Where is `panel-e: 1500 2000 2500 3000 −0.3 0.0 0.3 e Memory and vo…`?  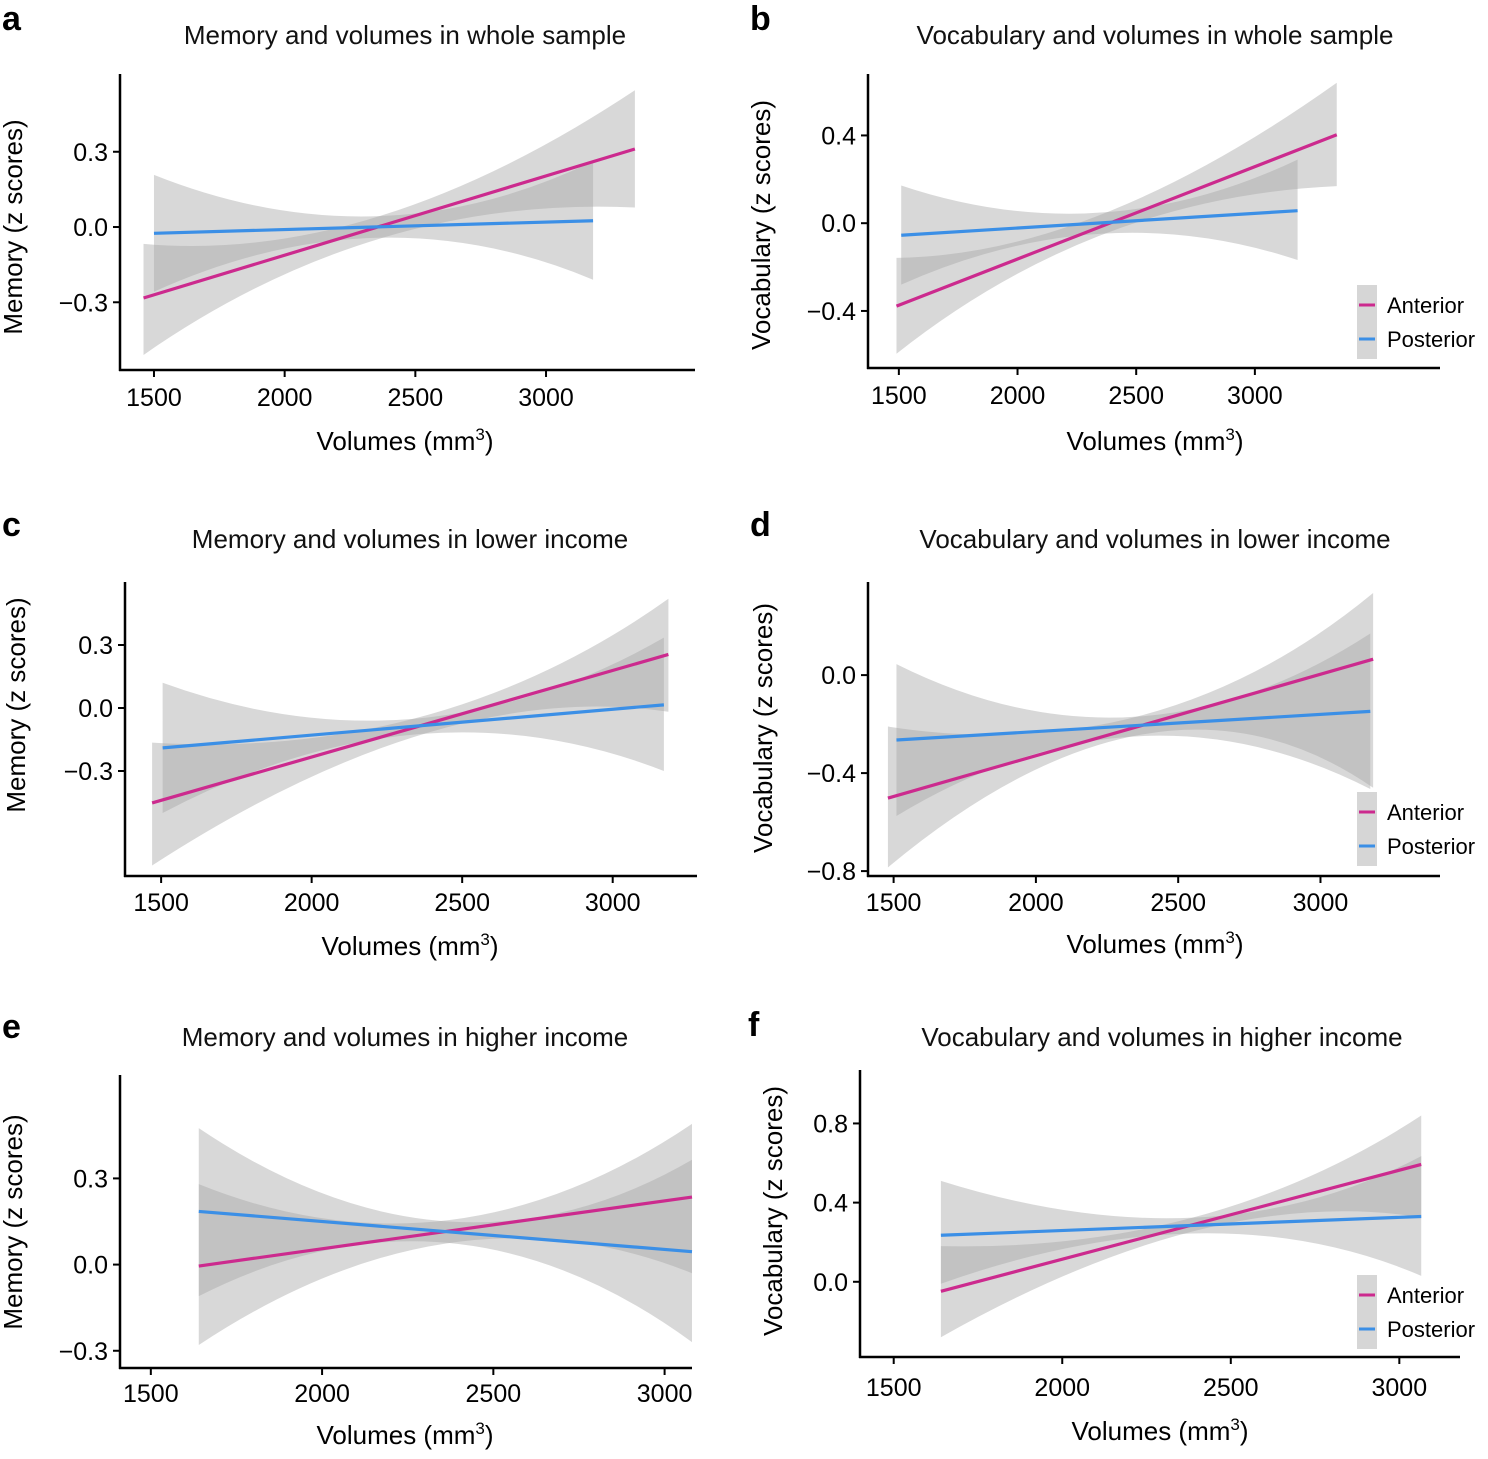 panel-e: 1500 2000 2500 3000 −0.3 0.0 0.3 e Memory and vo… is located at coordinates (346, 1229).